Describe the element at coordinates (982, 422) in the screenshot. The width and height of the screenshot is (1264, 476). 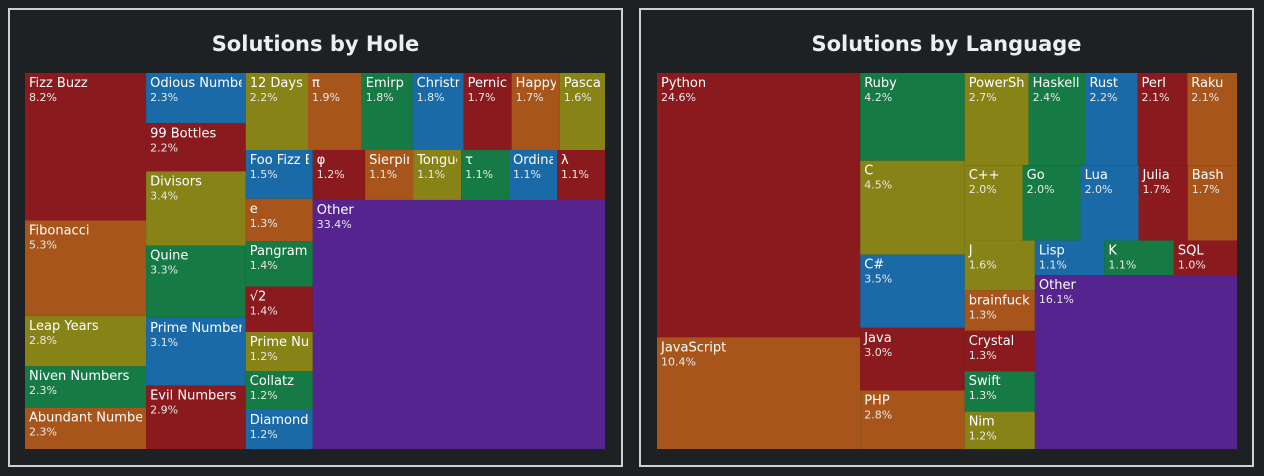
I see `tile-name: Nim` at that location.